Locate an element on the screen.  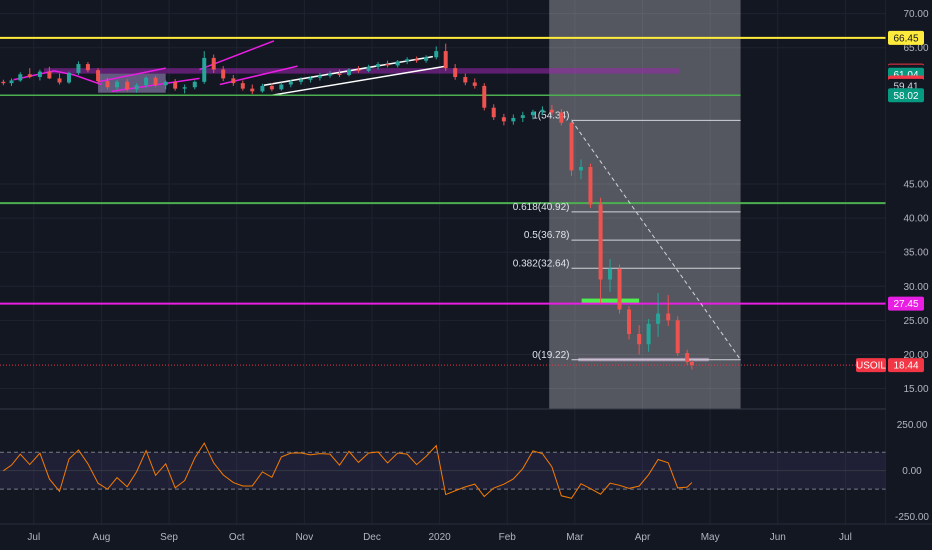
oscillator-pane is located at coordinates (443, 470).